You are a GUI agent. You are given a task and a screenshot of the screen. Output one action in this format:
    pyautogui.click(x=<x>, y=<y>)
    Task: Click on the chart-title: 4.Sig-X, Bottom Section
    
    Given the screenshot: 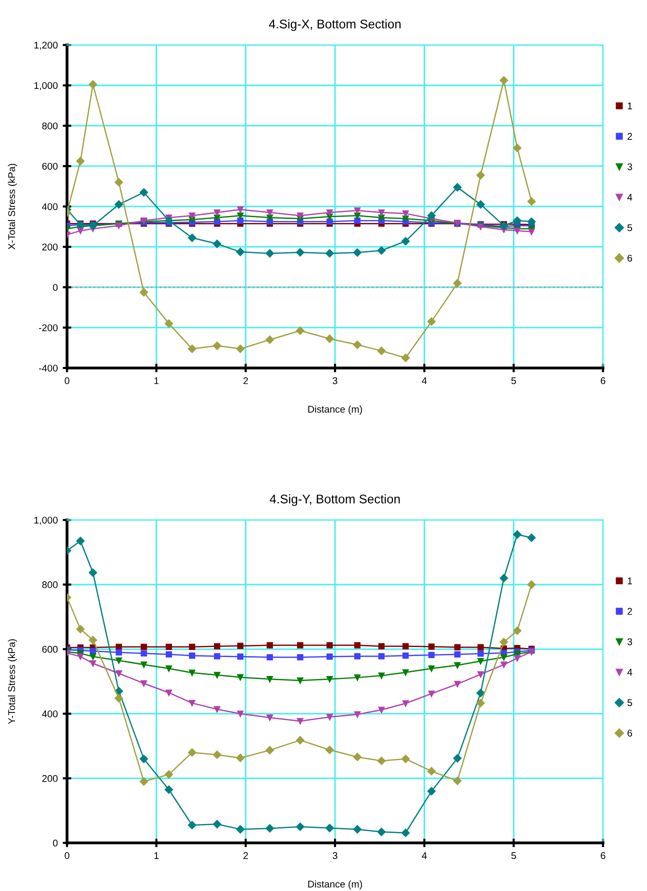 What is the action you would take?
    pyautogui.click(x=334, y=25)
    